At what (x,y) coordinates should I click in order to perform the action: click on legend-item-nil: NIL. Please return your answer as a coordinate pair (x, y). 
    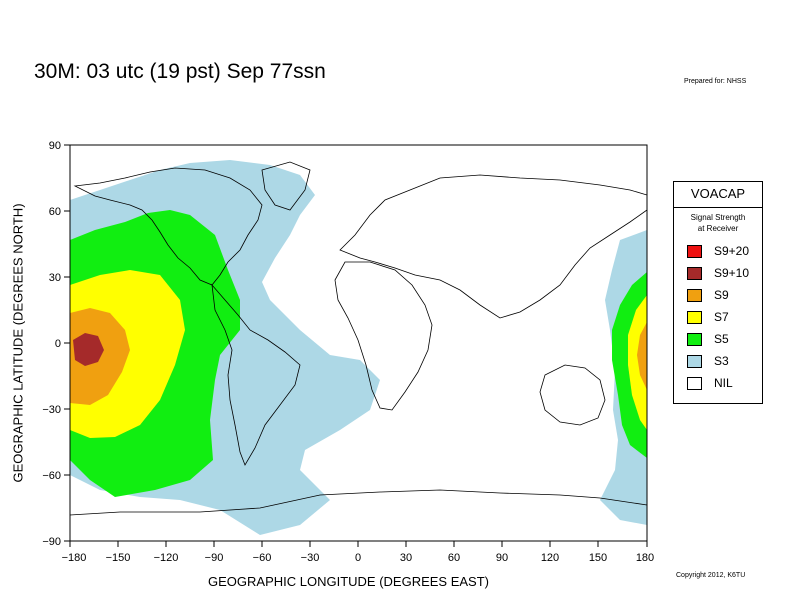
    Looking at the image, I should click on (718, 383).